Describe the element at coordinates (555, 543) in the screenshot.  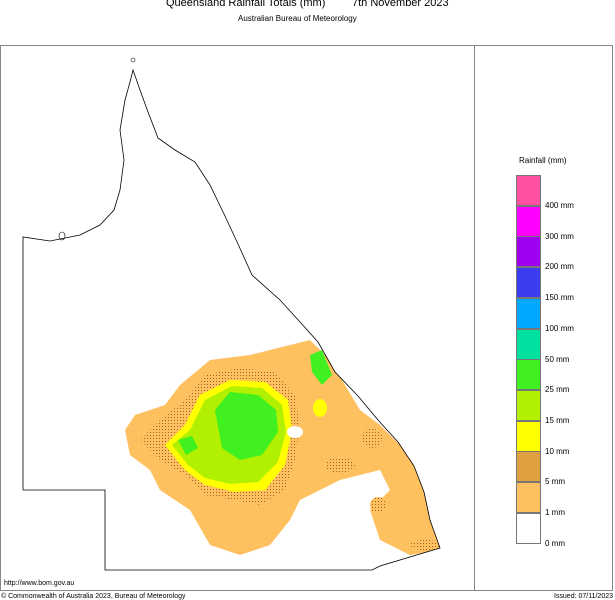
I see `legend-label: 0 mm` at that location.